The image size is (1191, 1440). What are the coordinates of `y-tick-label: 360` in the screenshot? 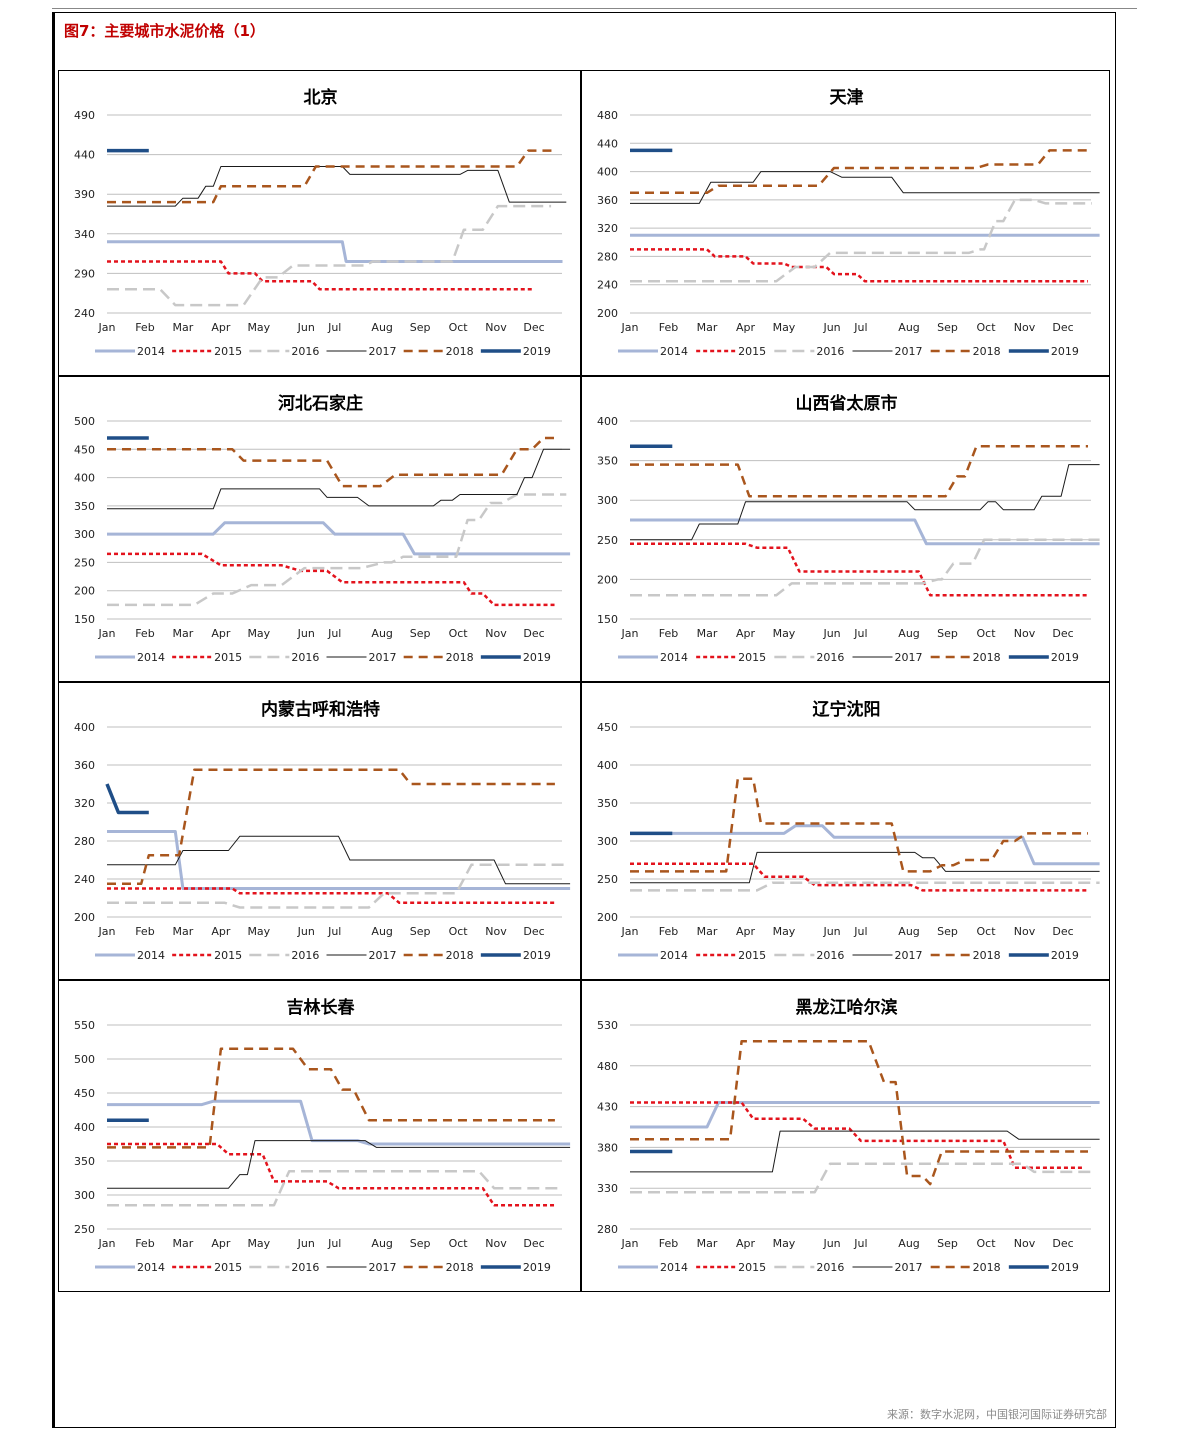 It's located at (607, 200).